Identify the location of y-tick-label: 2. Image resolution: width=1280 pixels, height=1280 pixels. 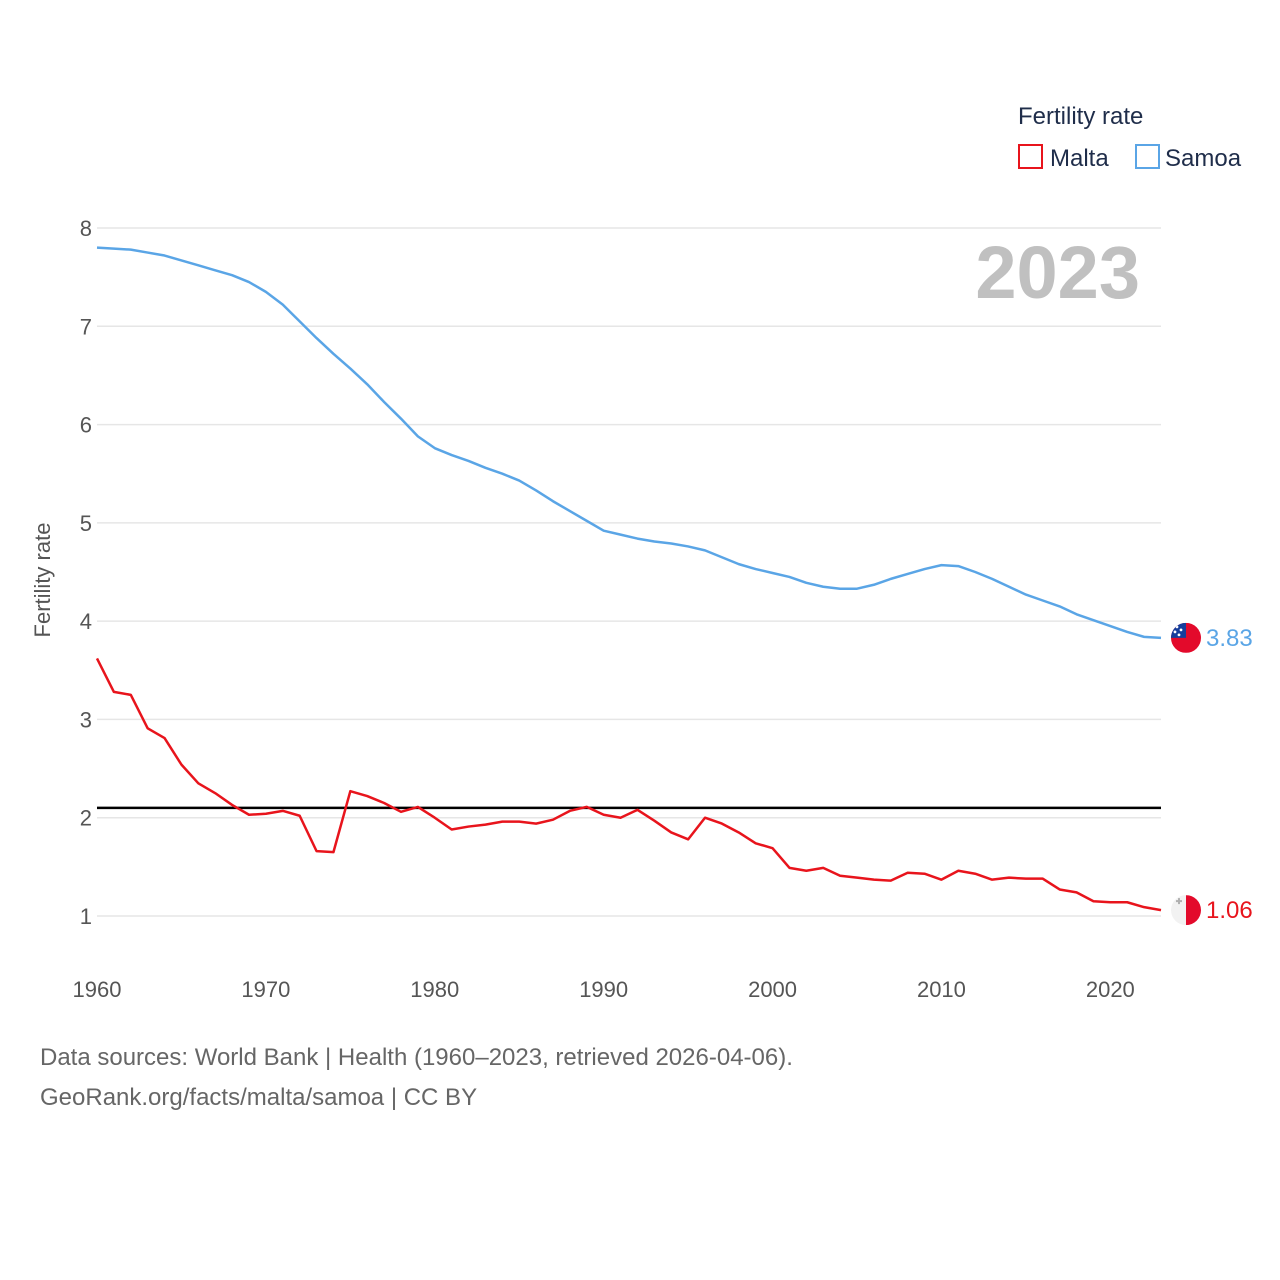
(86, 818).